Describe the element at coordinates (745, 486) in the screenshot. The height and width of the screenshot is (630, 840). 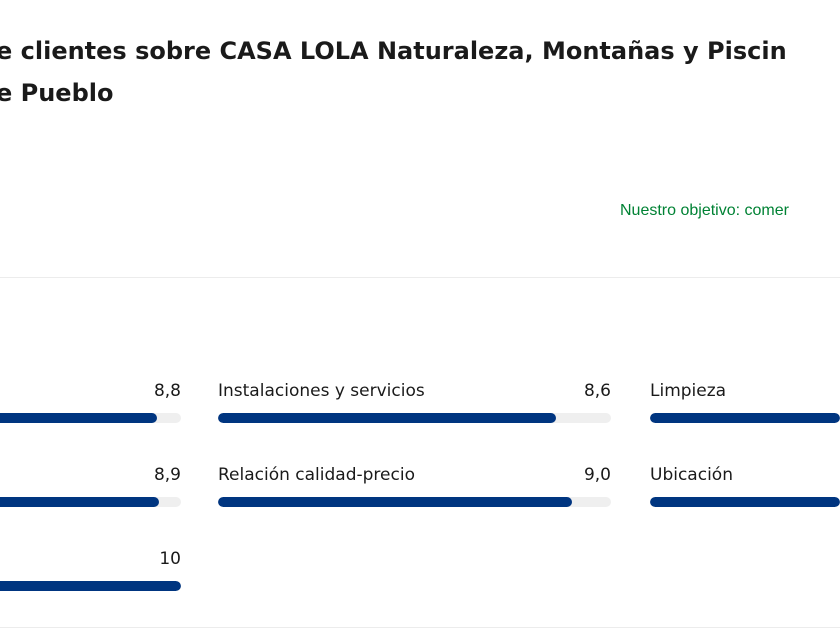
I see `score-item: Ubicación` at that location.